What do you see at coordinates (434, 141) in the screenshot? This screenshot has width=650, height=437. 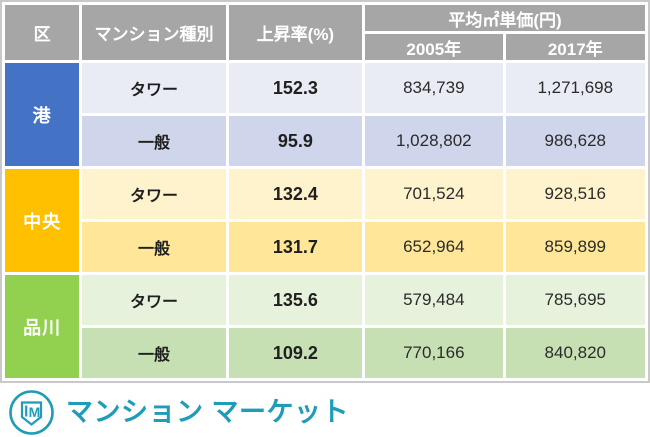 I see `price-2005-cell: 1,028,802` at bounding box center [434, 141].